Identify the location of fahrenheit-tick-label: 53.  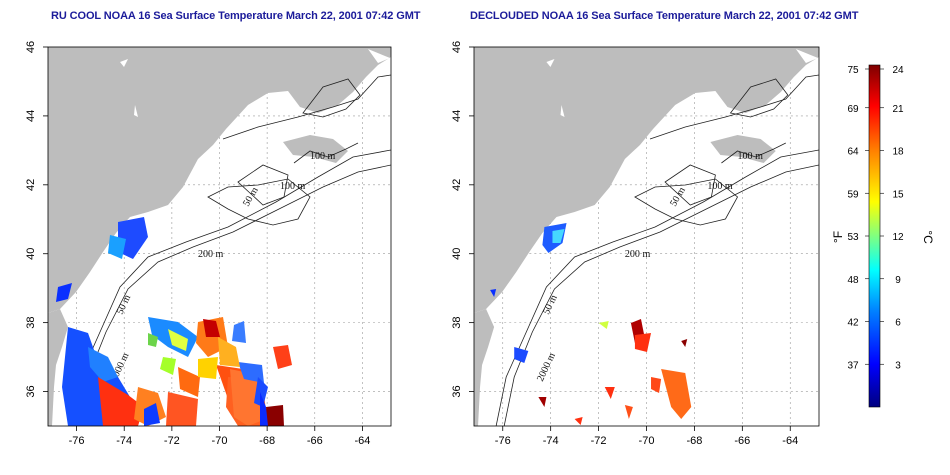
(853, 237).